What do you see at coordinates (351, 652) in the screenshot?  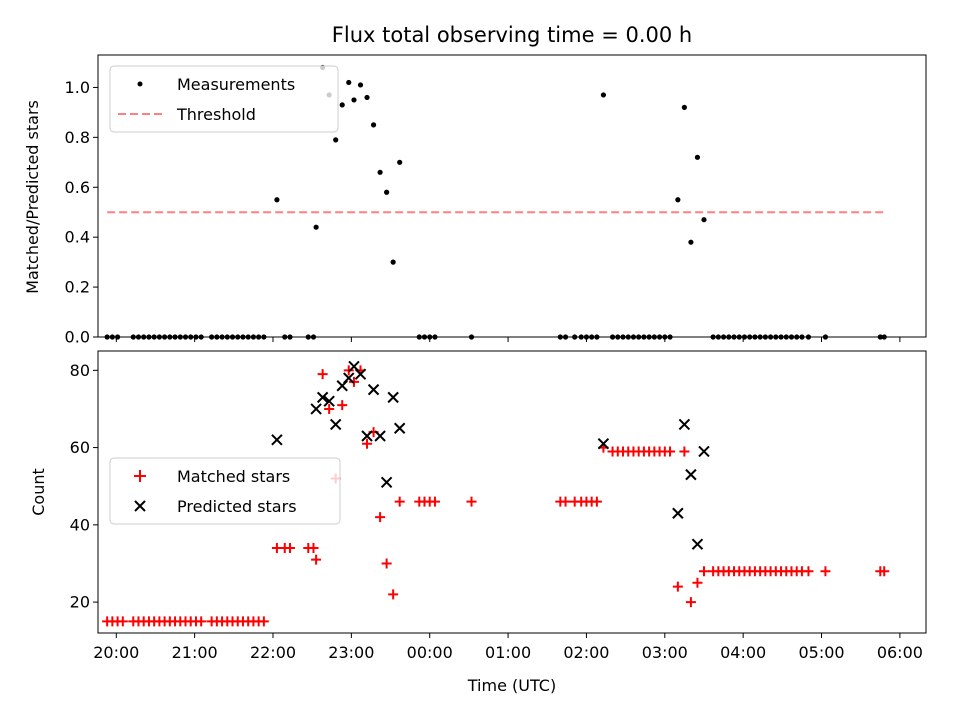 I see `bottom-x-tick-label: 23:00` at bounding box center [351, 652].